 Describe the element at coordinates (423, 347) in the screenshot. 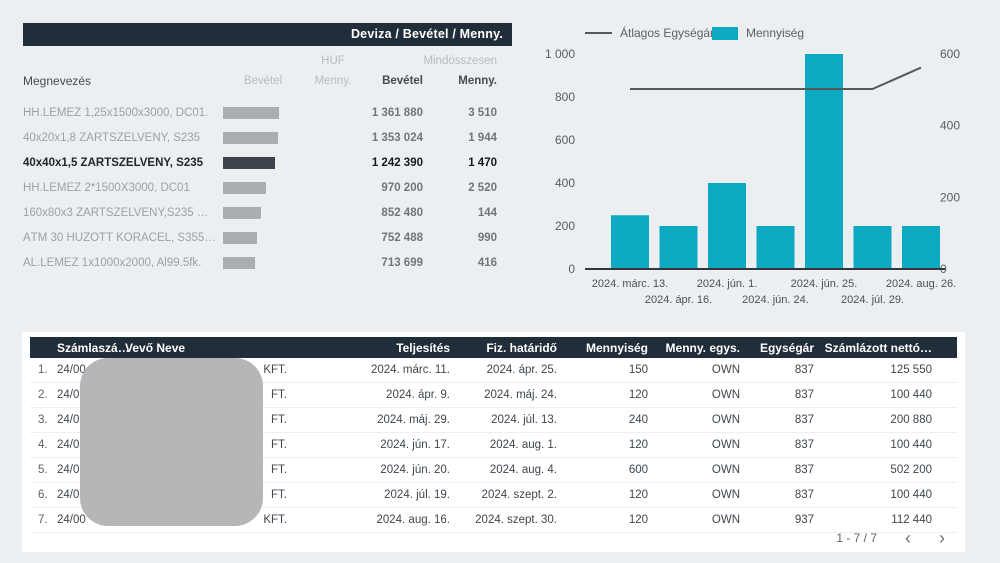

I see `header-teljesites: Teljesítés` at that location.